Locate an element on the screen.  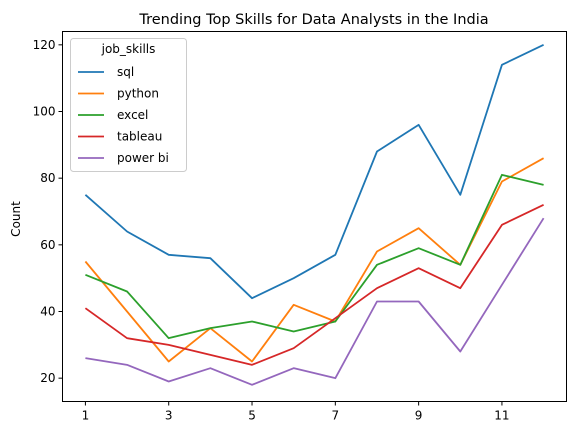
legend-label: excel is located at coordinates (132, 115).